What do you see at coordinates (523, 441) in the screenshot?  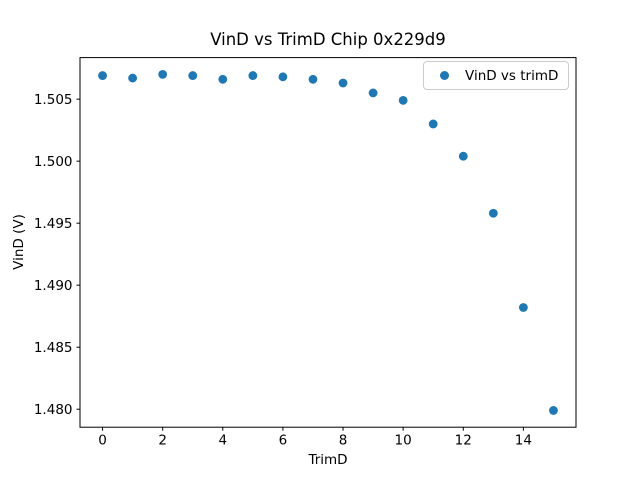 I see `x-tick-label: 14` at bounding box center [523, 441].